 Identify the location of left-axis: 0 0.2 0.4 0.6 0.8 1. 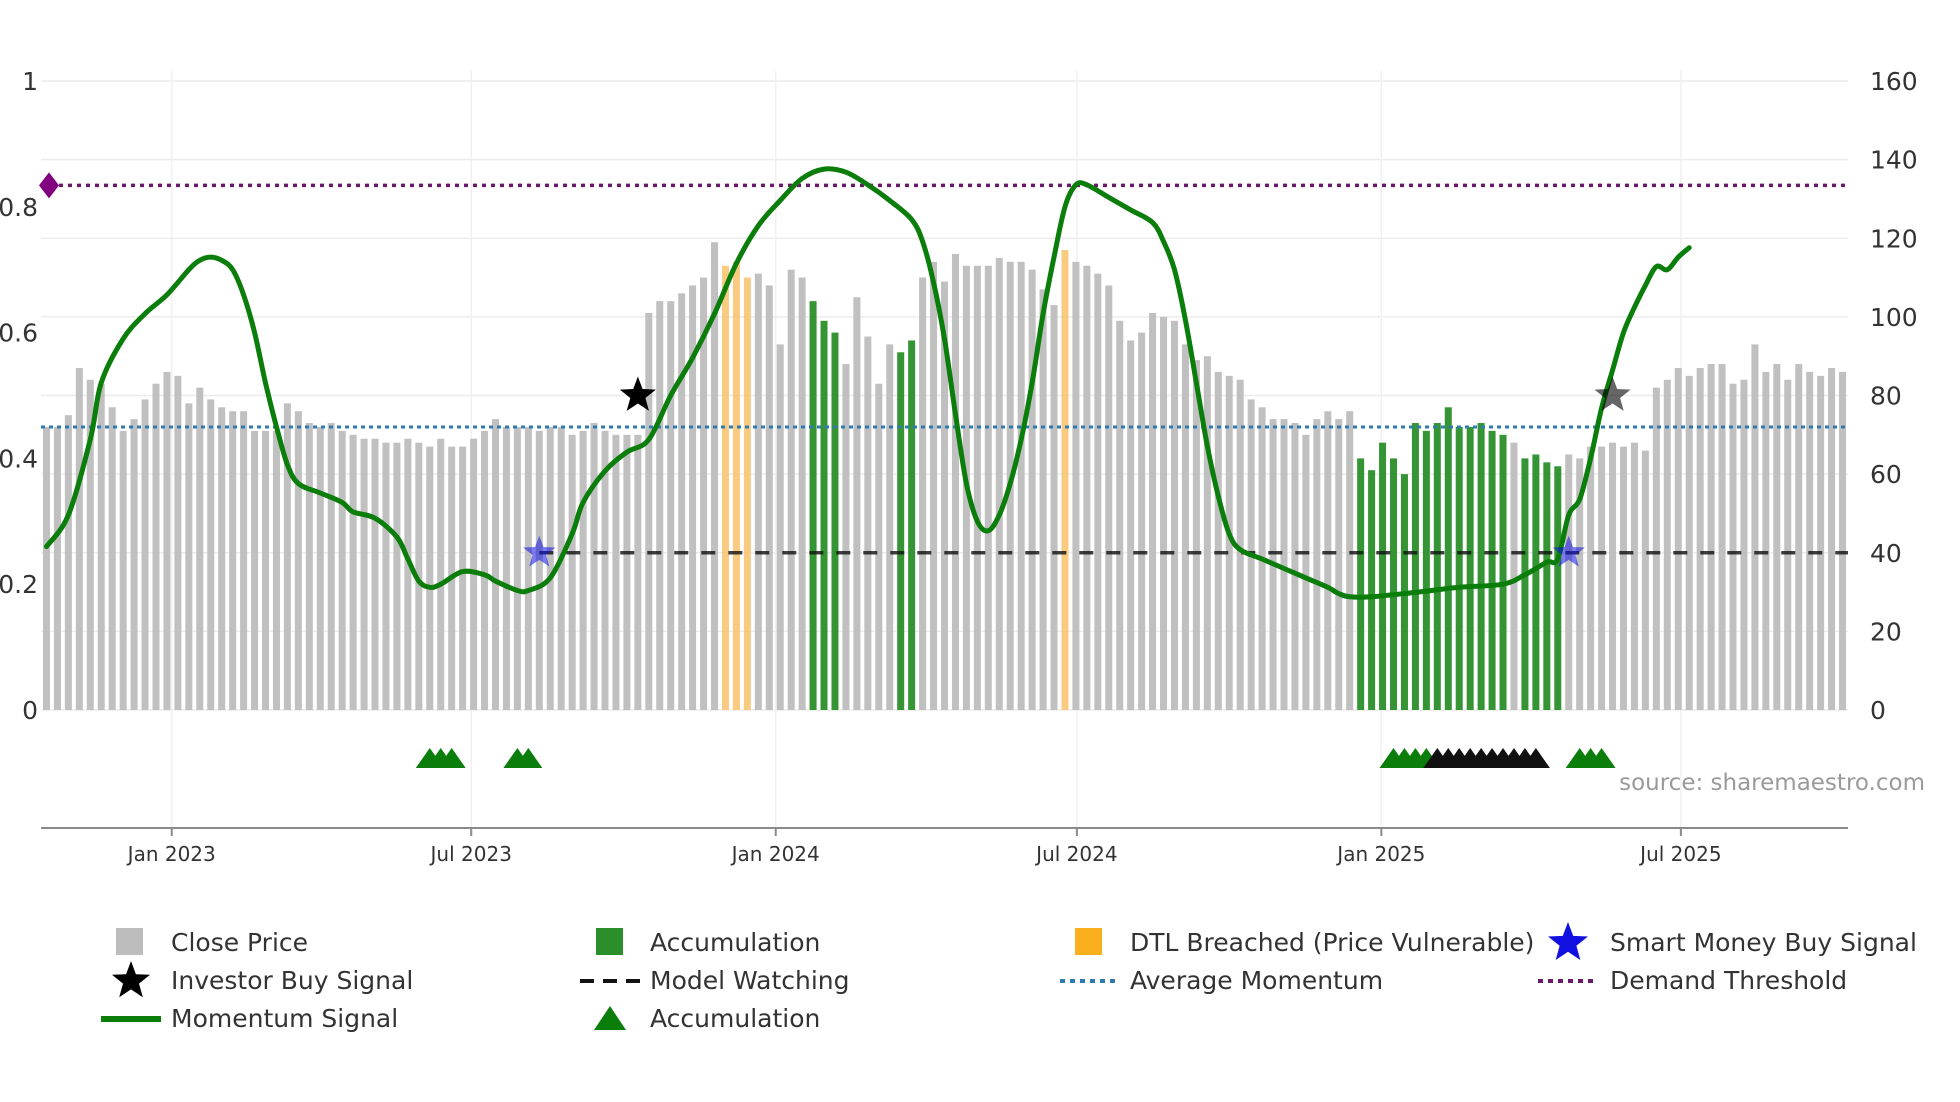
(19, 396).